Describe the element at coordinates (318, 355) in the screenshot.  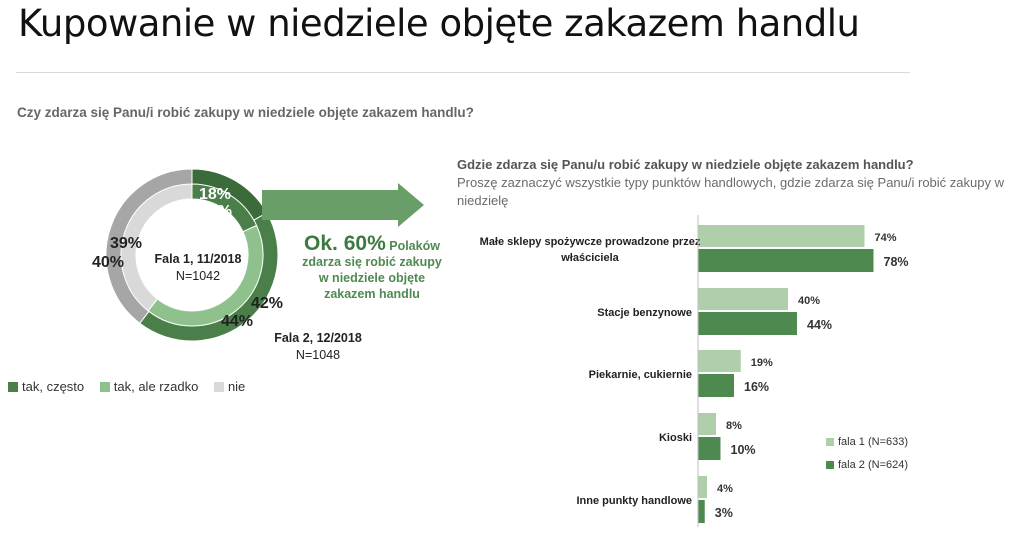
I see `wave2-sample: N=1048` at that location.